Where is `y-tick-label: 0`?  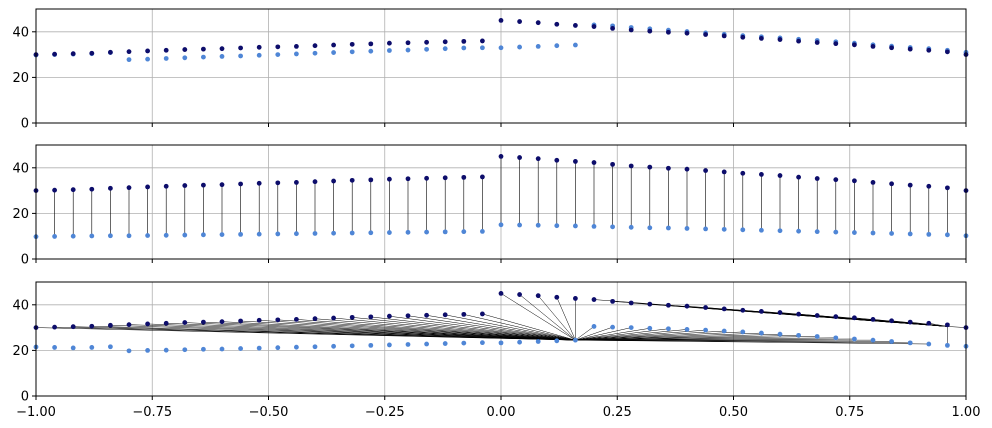 y-tick-label: 0 is located at coordinates (25, 397).